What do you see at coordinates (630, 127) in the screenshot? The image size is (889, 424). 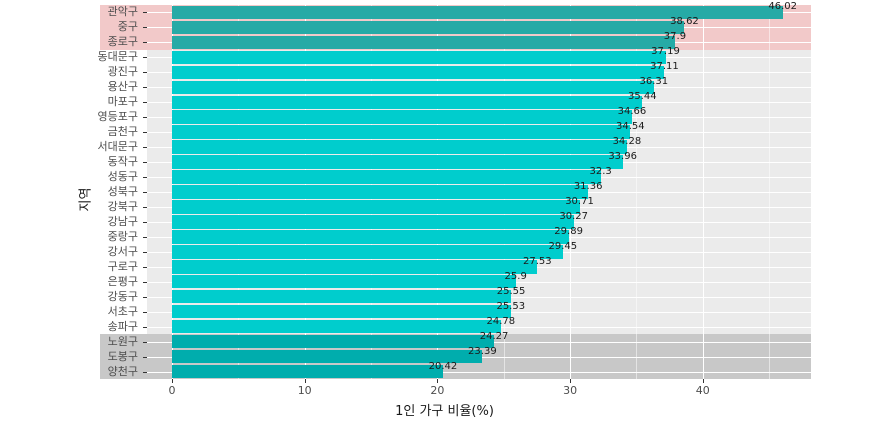 I see `bar-value-label: 34.54` at bounding box center [630, 127].